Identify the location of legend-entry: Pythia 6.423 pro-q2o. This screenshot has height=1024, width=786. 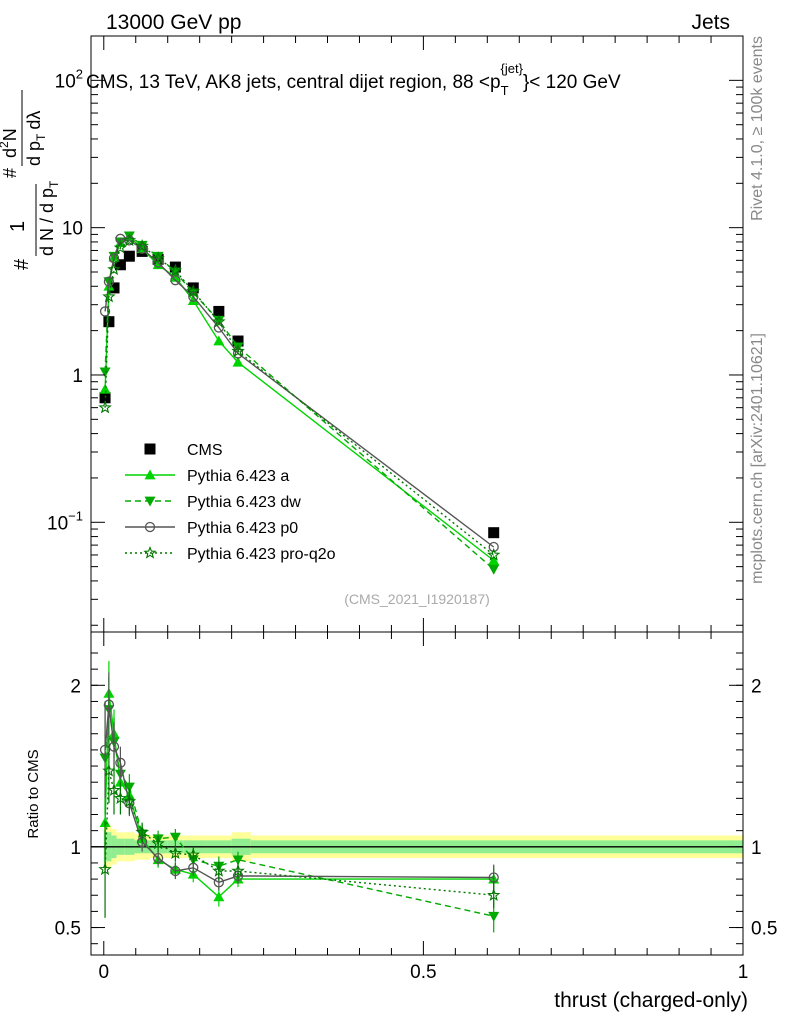
(230, 554).